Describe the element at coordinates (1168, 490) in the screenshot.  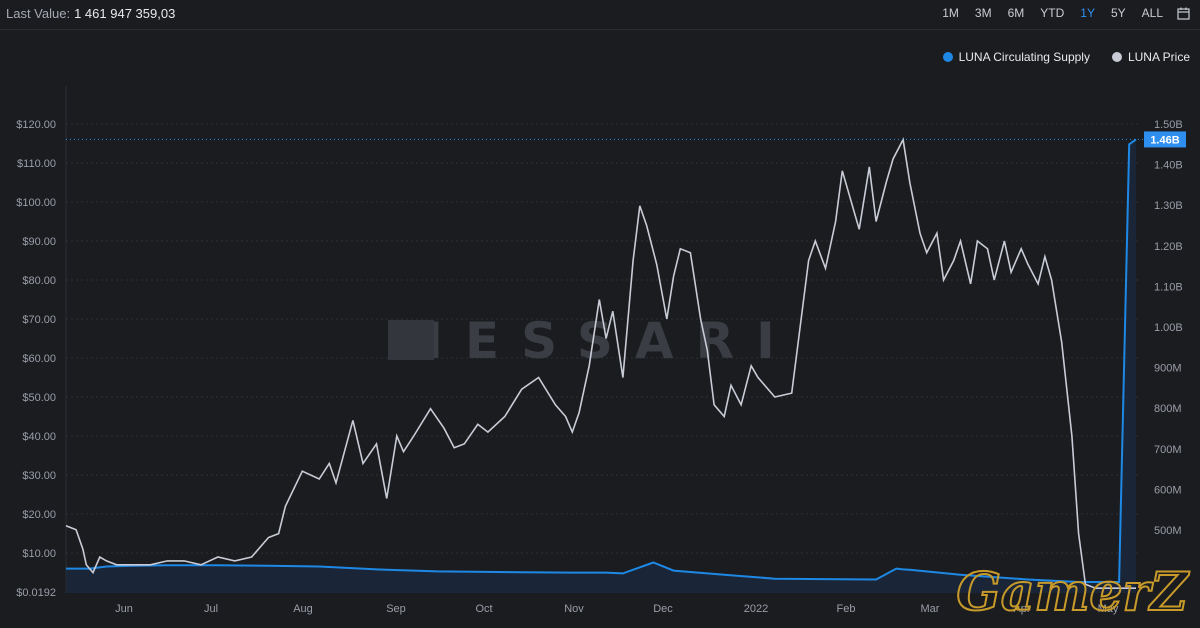
I see `y-right-tick-label: 600M` at that location.